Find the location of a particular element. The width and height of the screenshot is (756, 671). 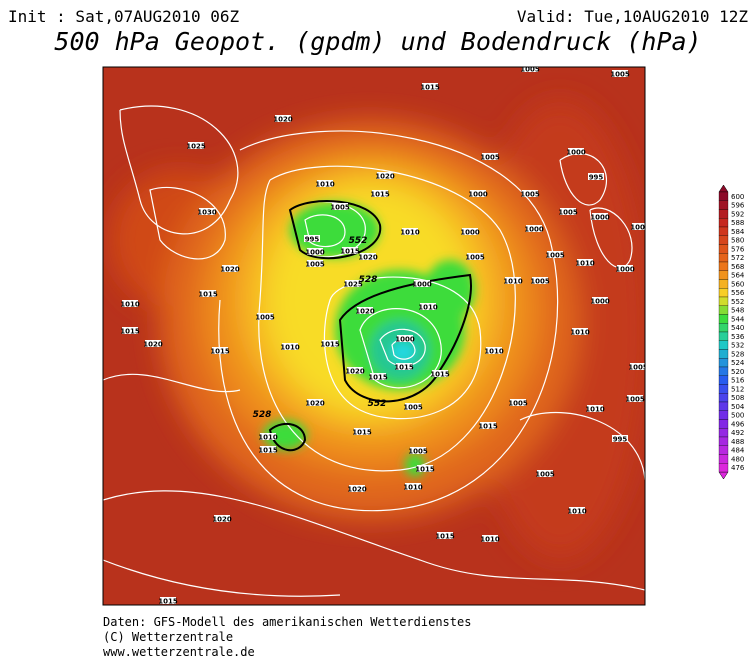

colorbar-label: 512 is located at coordinates (737, 389).